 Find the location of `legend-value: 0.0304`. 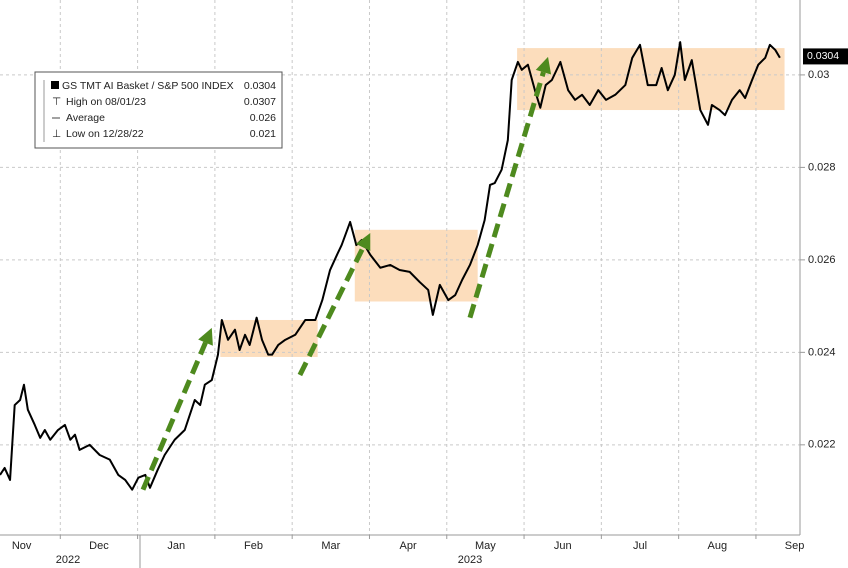

legend-value: 0.0304 is located at coordinates (260, 86).